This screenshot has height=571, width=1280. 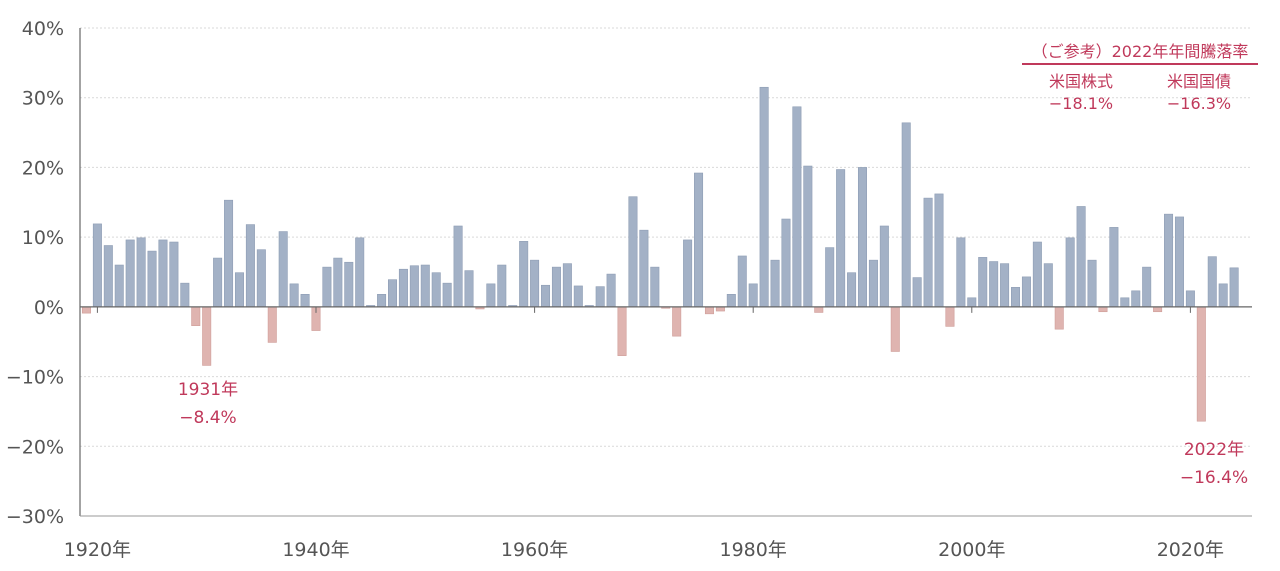 What do you see at coordinates (425, 286) in the screenshot?
I see `bar-1950` at bounding box center [425, 286].